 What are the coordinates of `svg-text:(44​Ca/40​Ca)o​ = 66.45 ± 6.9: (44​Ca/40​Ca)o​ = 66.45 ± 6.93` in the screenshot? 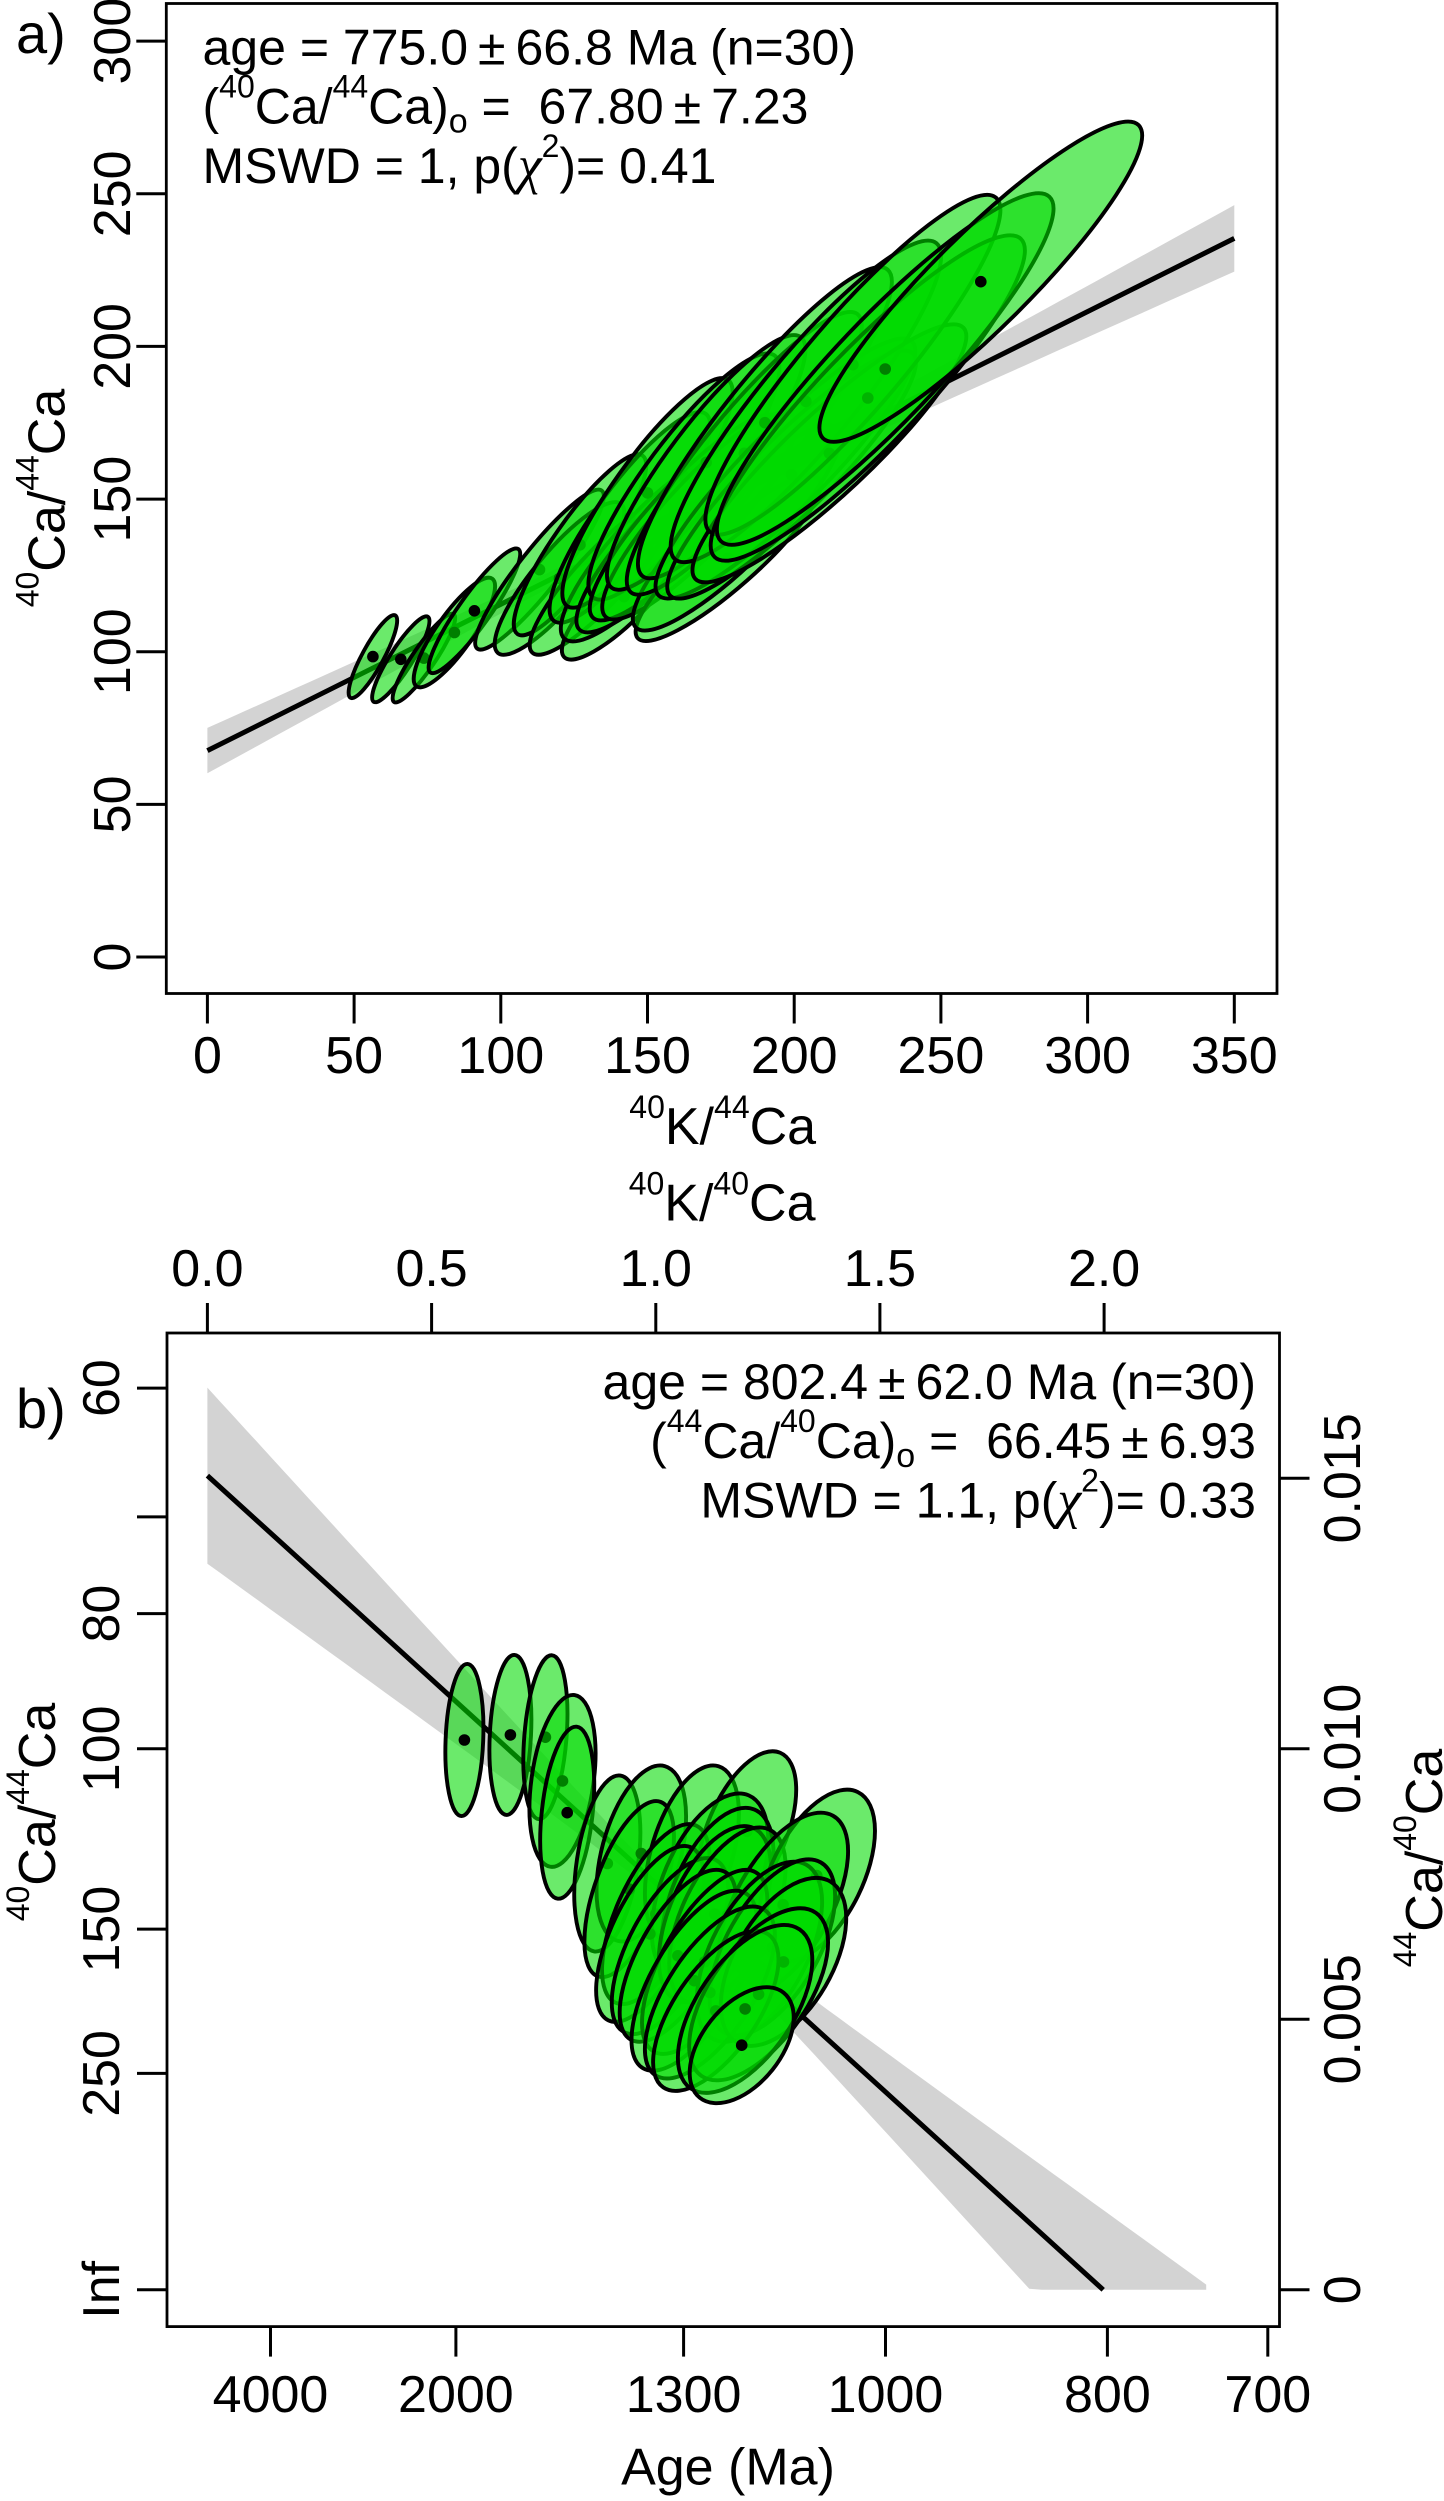 It's located at (953, 1439).